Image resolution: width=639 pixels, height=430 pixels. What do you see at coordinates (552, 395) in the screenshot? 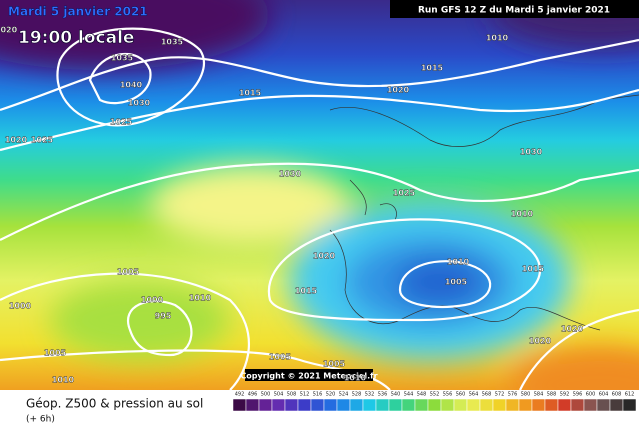
I see `scale-label: 588` at bounding box center [552, 395].